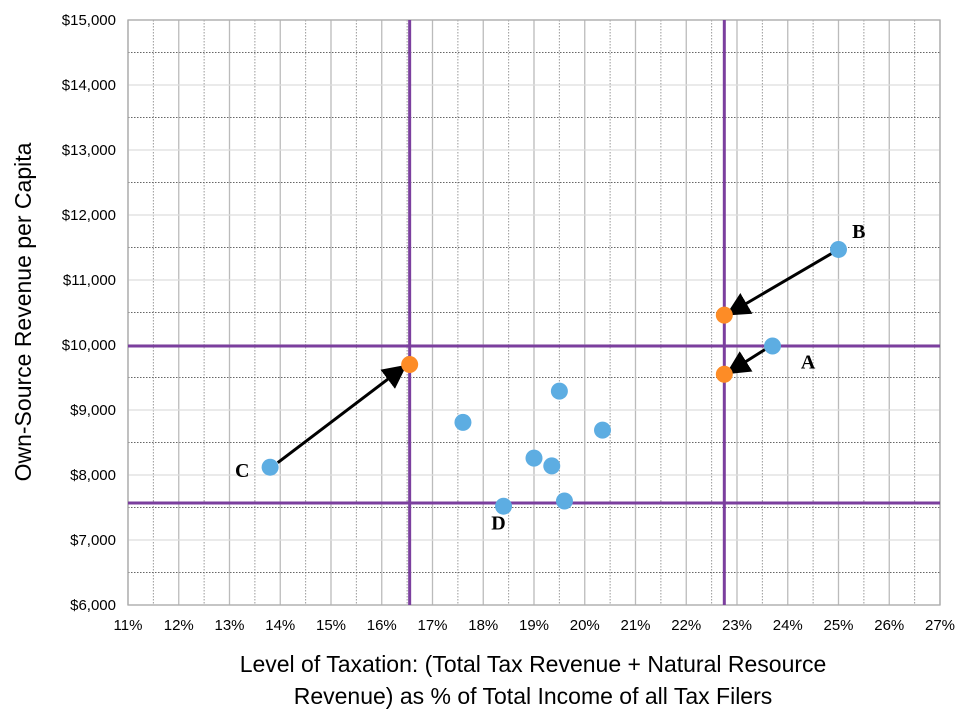 The width and height of the screenshot is (975, 725). I want to click on x-tick-label: 19%, so click(534, 625).